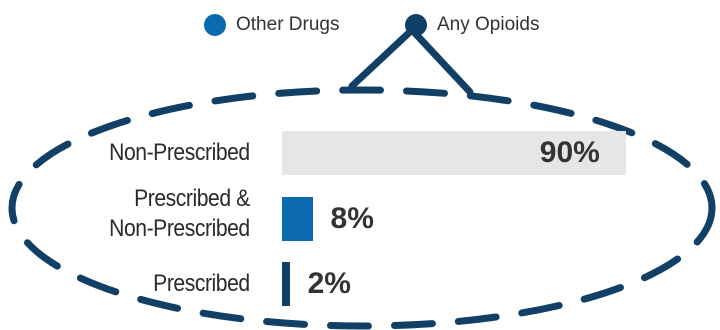  What do you see at coordinates (329, 283) in the screenshot?
I see `value-label-prescribed: 2%` at bounding box center [329, 283].